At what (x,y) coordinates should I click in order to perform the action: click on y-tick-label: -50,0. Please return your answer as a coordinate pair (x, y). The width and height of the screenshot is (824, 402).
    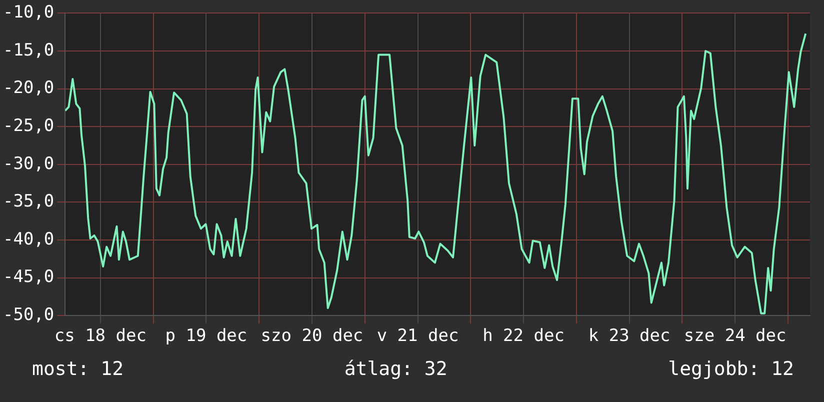
    Looking at the image, I should click on (28, 315).